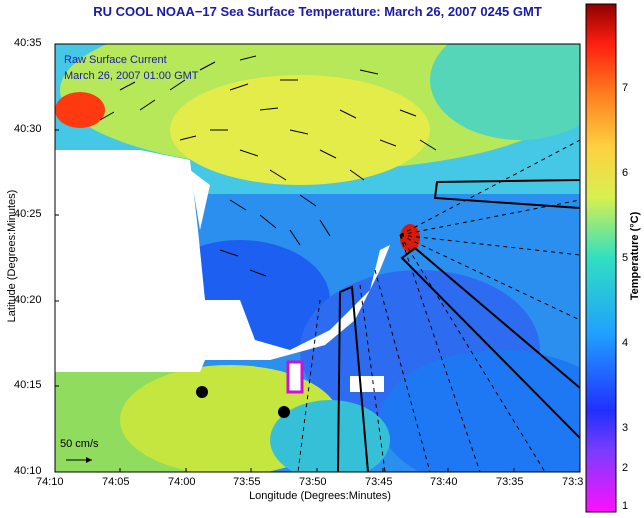 This screenshot has height=518, width=644. What do you see at coordinates (28, 214) in the screenshot?
I see `y-tick: 40:25` at bounding box center [28, 214].